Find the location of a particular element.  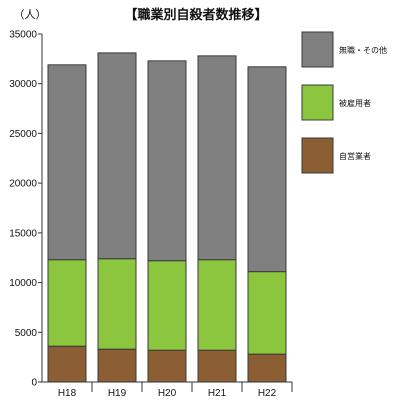

y-tick-label: 25000 is located at coordinates (23, 134).